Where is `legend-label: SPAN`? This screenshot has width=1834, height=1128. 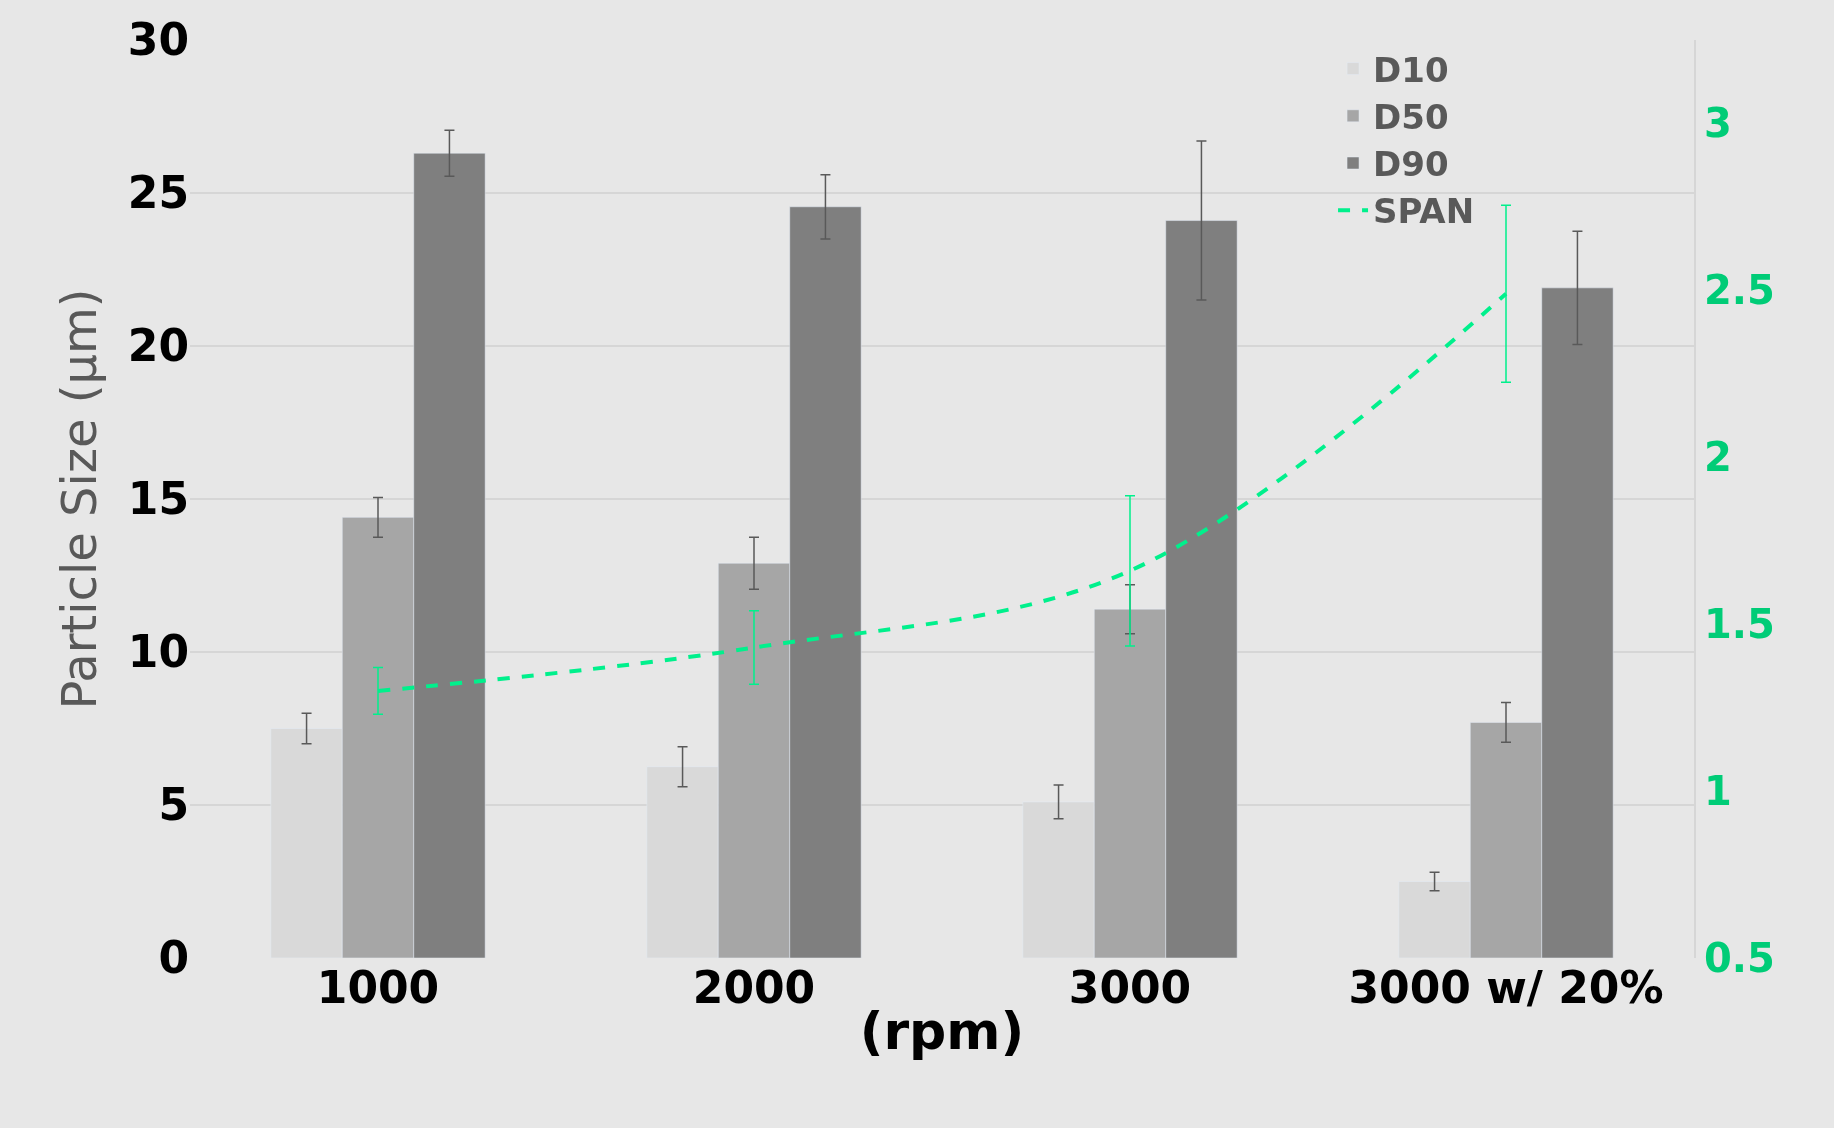 legend-label: SPAN is located at coordinates (1424, 211).